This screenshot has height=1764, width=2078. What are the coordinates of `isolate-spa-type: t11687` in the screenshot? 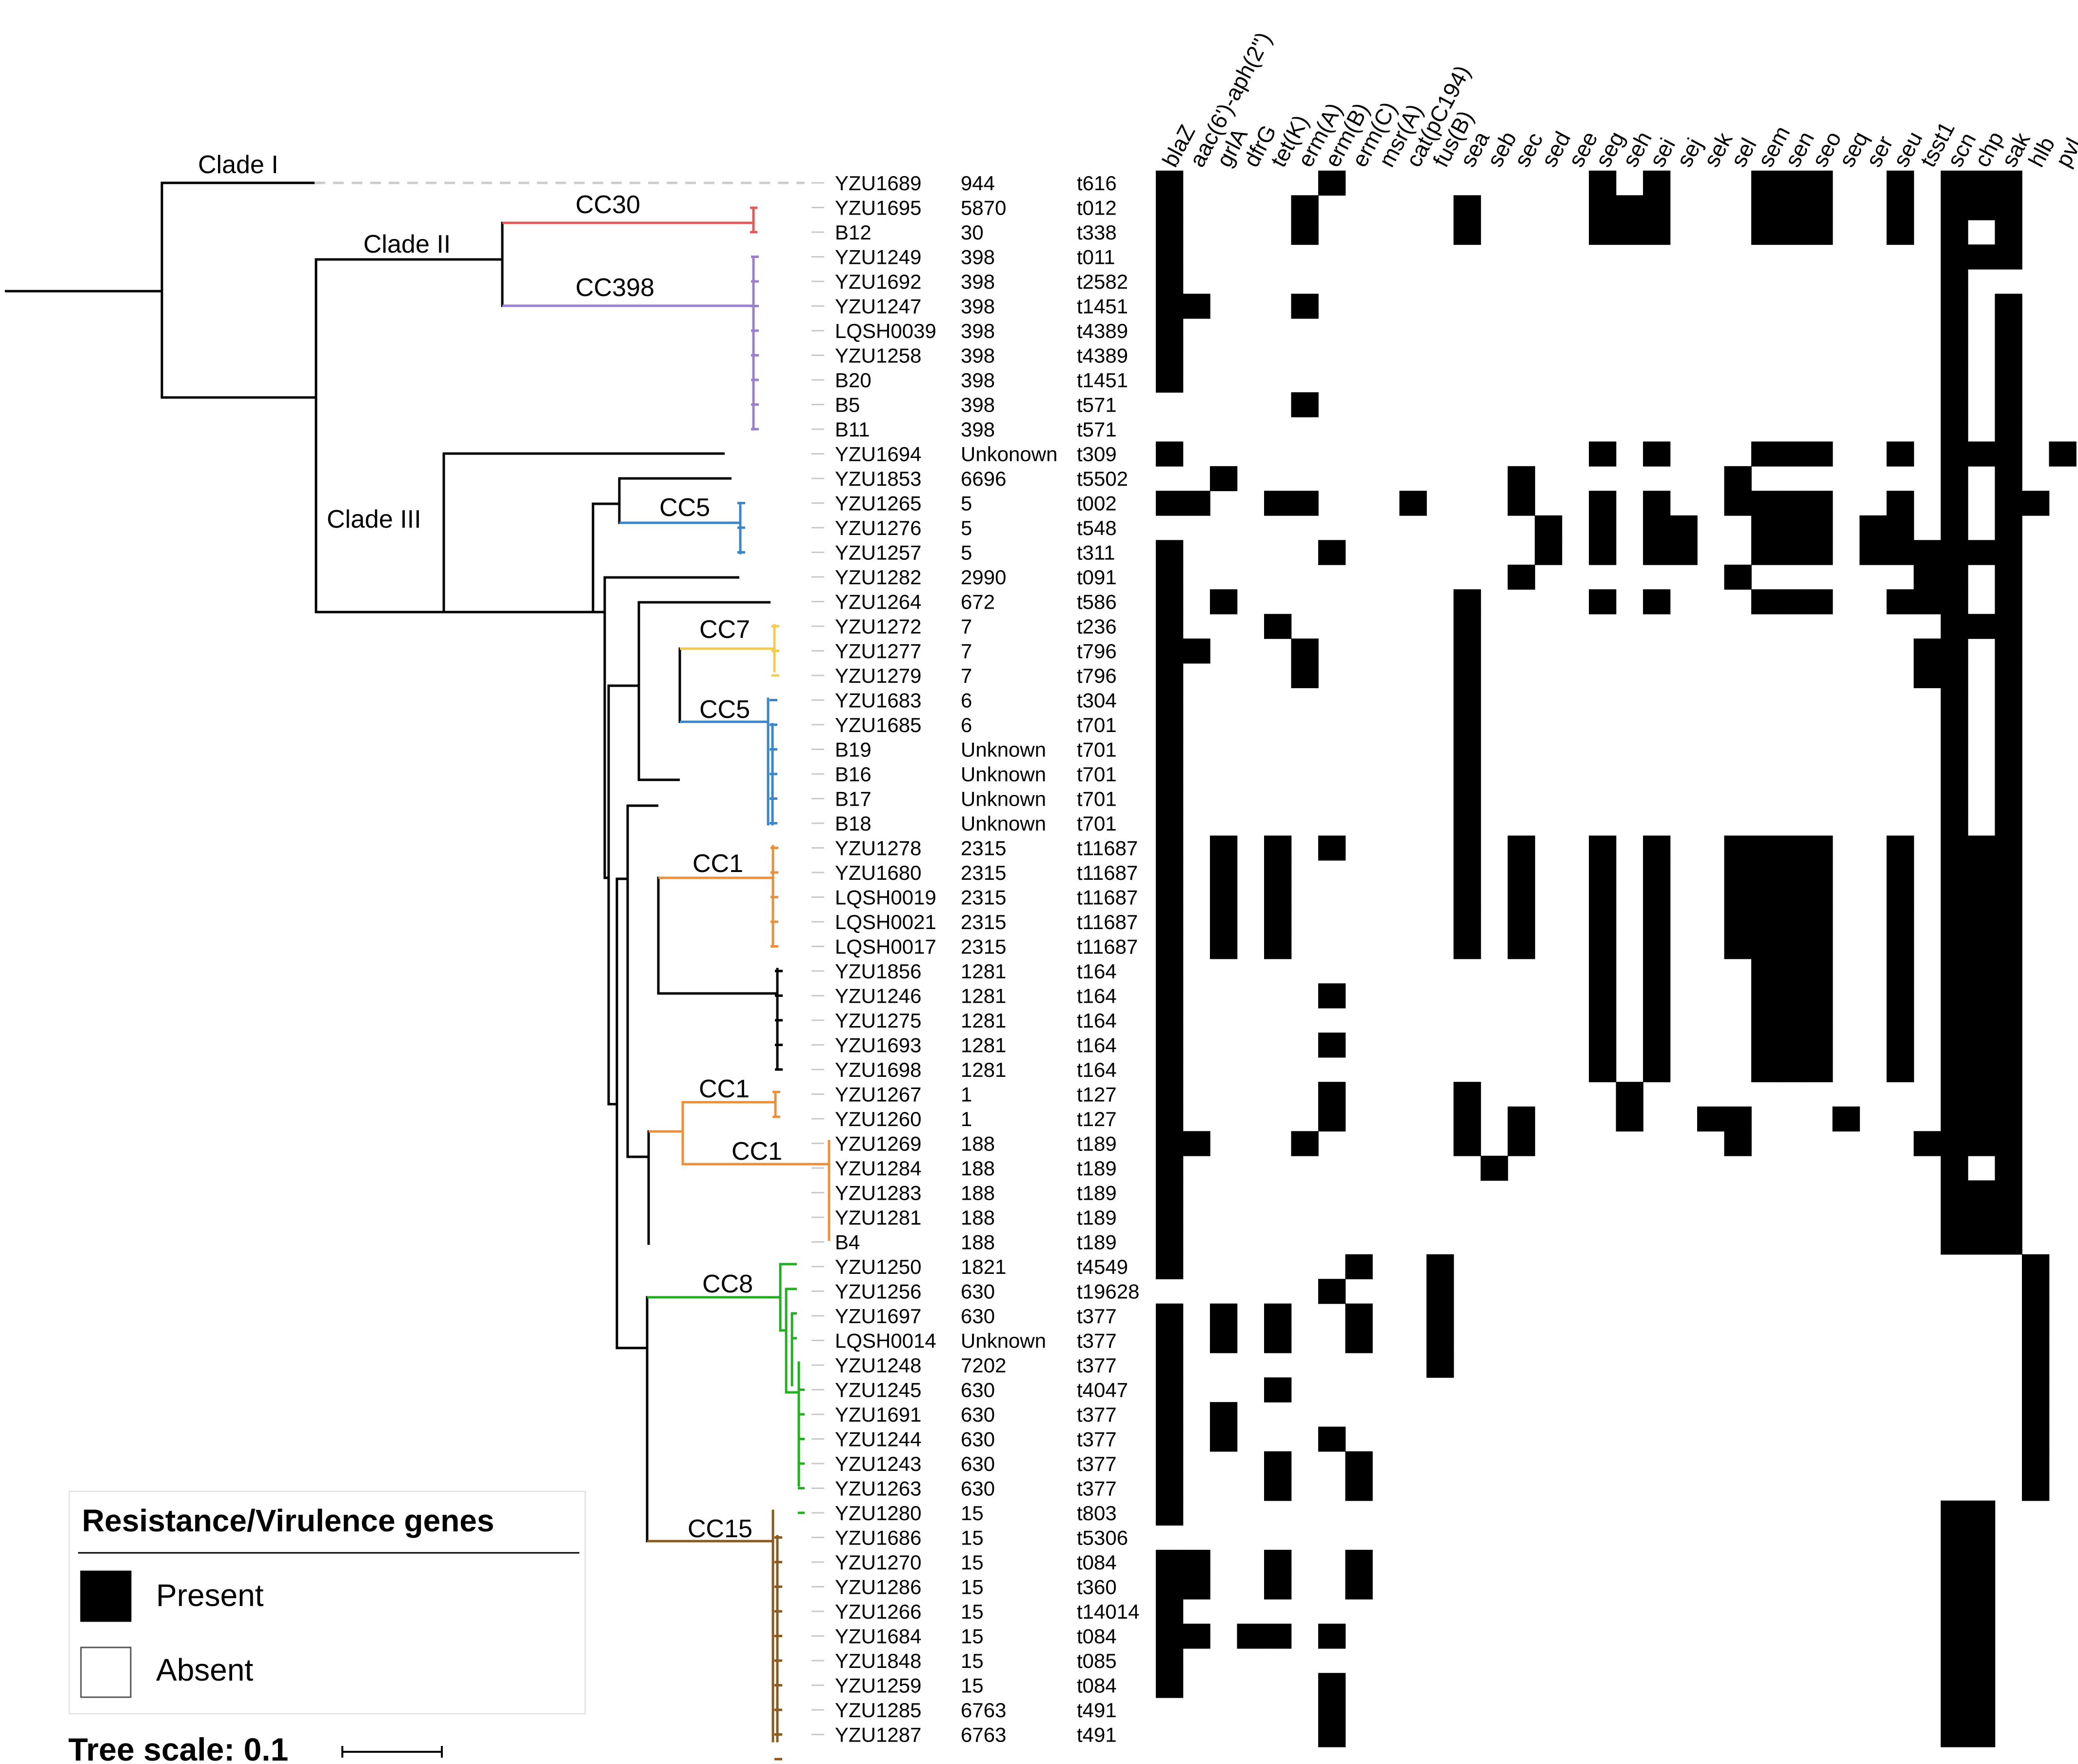 It's located at (1108, 848).